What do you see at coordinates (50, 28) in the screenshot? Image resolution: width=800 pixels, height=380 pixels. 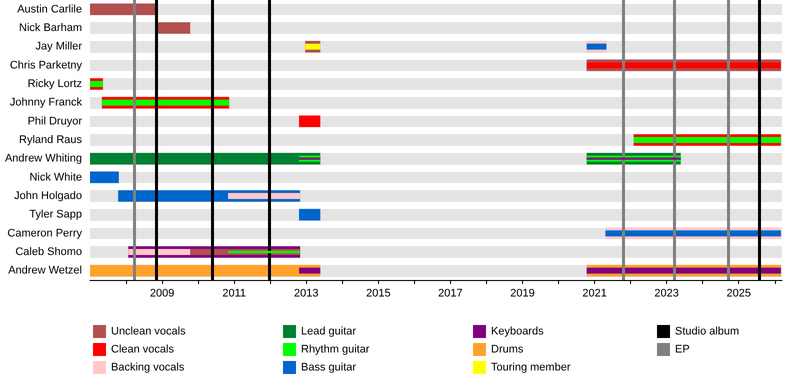 I see `y-tick-label: Nick Barham` at bounding box center [50, 28].